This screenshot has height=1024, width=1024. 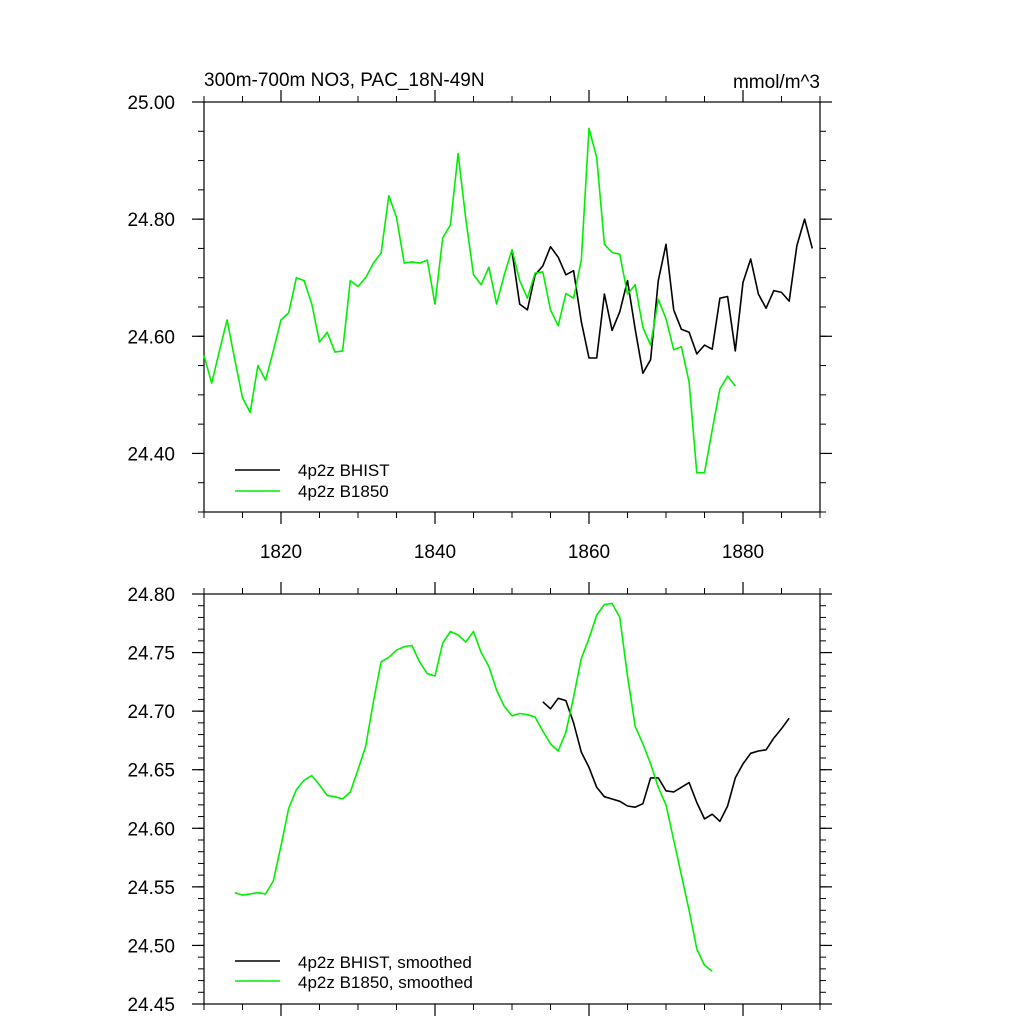 What do you see at coordinates (385, 962) in the screenshot?
I see `legend-label-bhist-smoothed: 4p2z BHIST, smoothed` at bounding box center [385, 962].